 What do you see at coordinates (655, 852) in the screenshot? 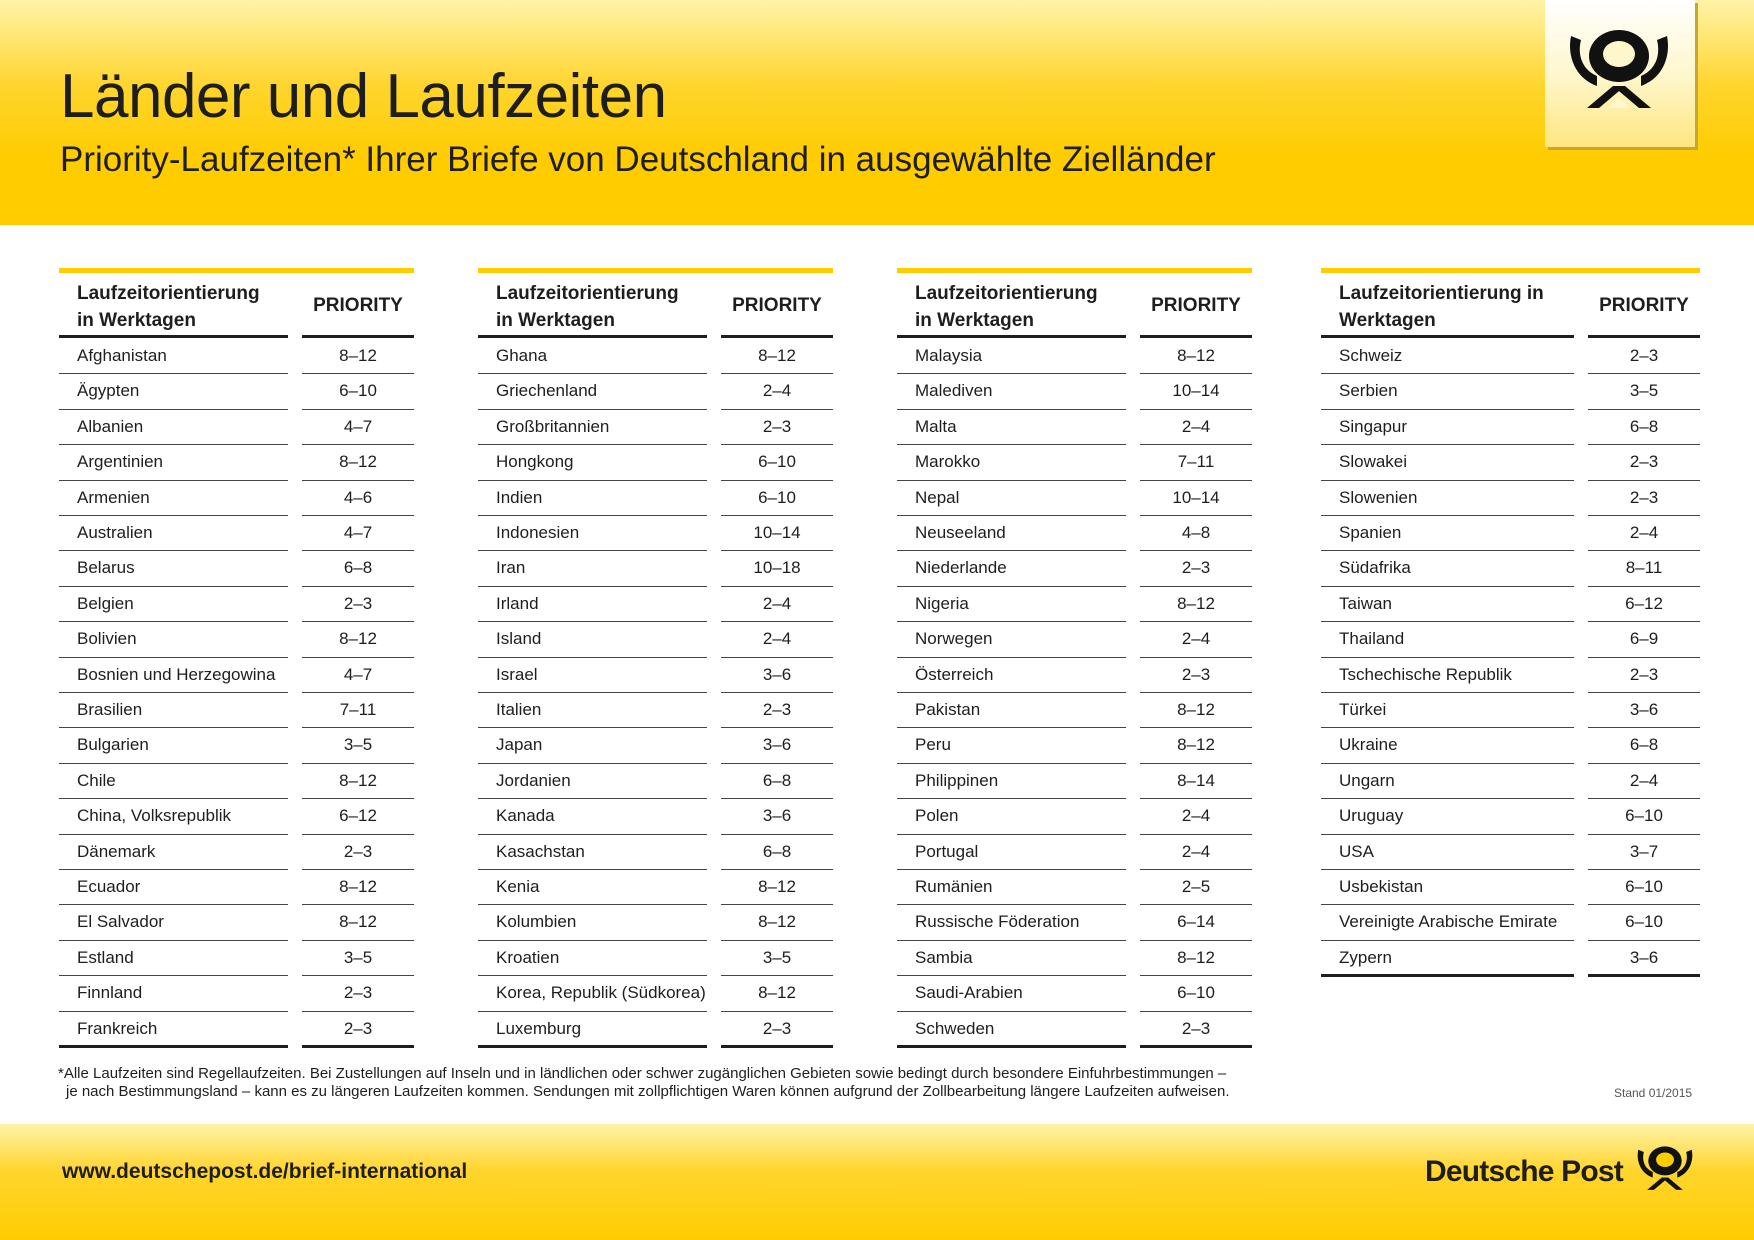
I see `table-row: Kasachstan 6–8` at bounding box center [655, 852].